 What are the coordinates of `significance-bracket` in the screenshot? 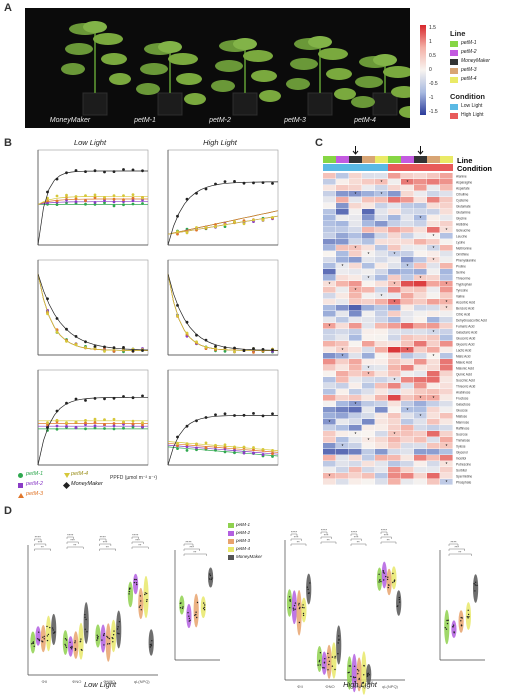 It's located at (103, 539).